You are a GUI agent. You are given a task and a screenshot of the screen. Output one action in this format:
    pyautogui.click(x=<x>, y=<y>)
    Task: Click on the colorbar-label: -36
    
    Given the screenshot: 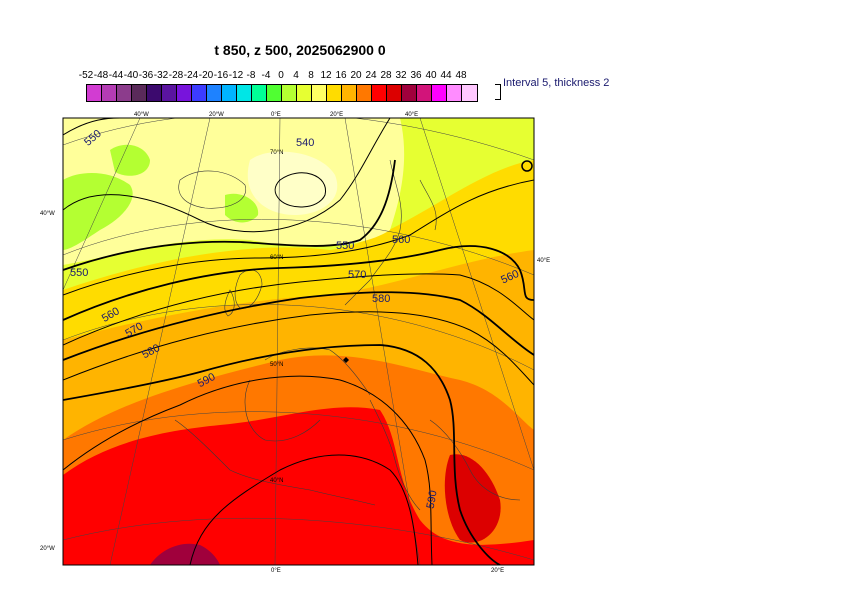 What is the action you would take?
    pyautogui.click(x=146, y=75)
    